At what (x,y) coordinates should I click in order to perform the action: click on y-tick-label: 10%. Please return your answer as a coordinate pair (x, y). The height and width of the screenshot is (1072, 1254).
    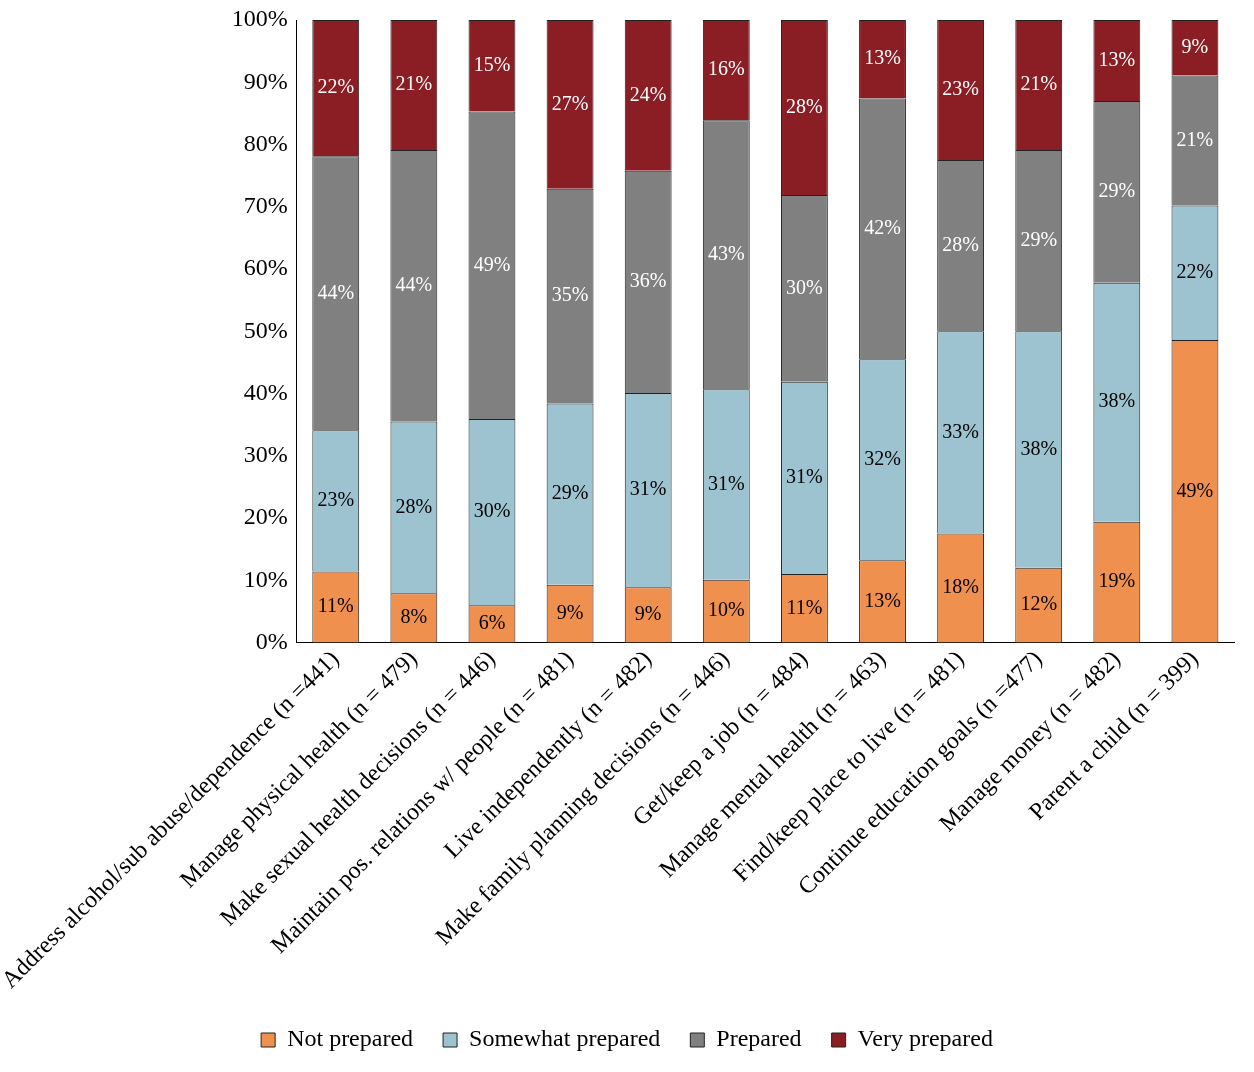
    Looking at the image, I should click on (265, 578).